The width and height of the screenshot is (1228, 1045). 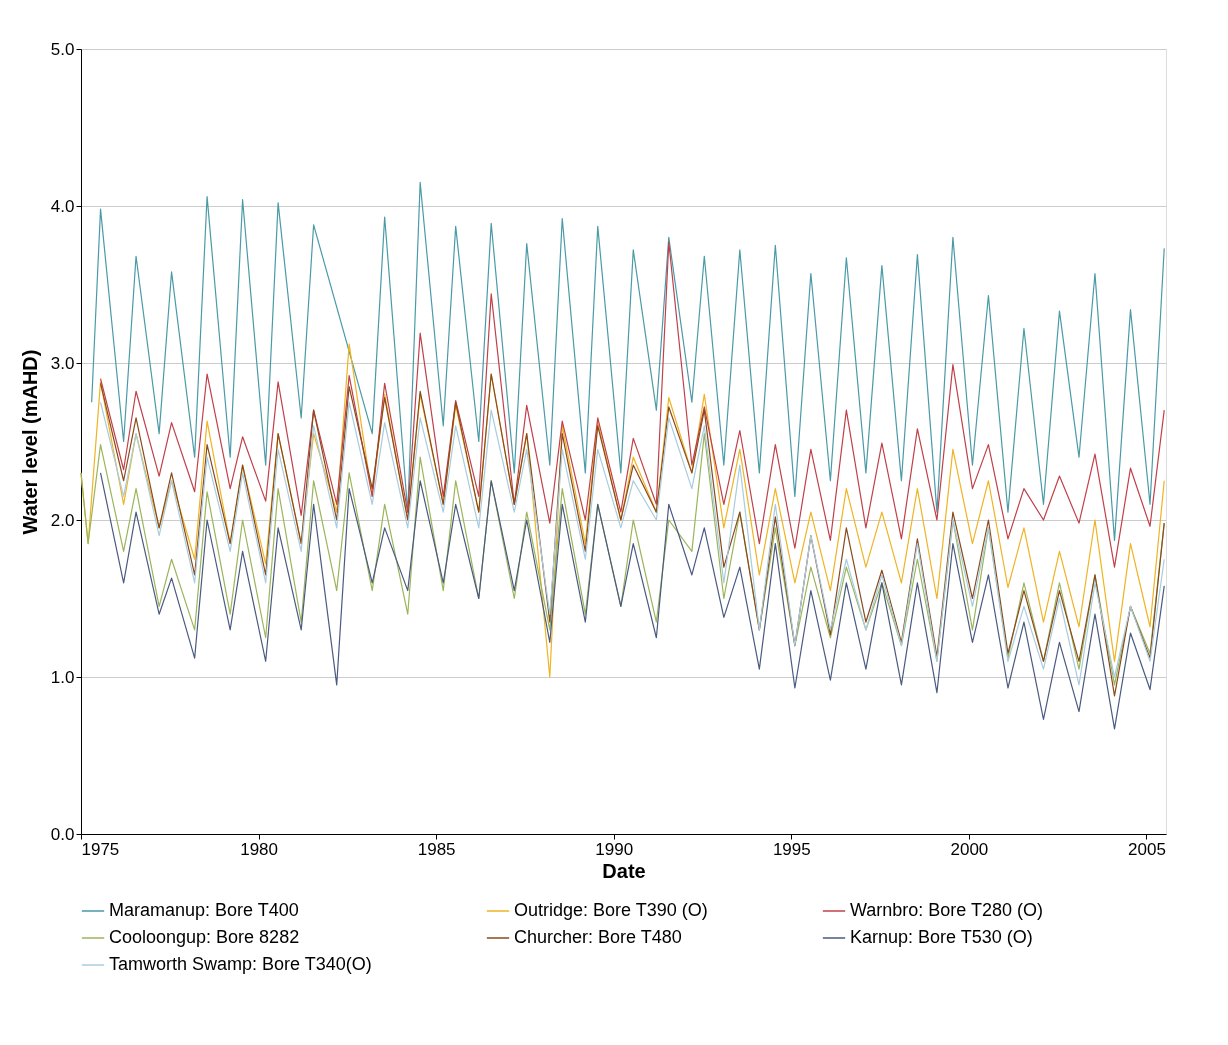 What do you see at coordinates (62, 677) in the screenshot?
I see `y-tick-label: 1.0` at bounding box center [62, 677].